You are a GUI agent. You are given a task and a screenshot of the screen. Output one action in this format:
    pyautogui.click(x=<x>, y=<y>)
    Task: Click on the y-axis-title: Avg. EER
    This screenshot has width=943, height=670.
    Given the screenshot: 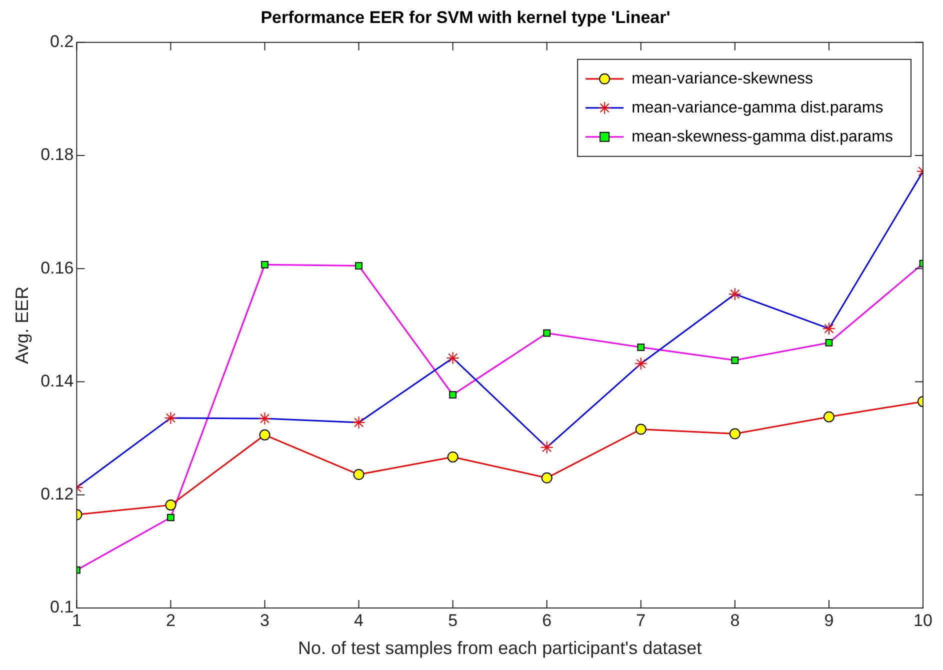 What is the action you would take?
    pyautogui.click(x=22, y=325)
    